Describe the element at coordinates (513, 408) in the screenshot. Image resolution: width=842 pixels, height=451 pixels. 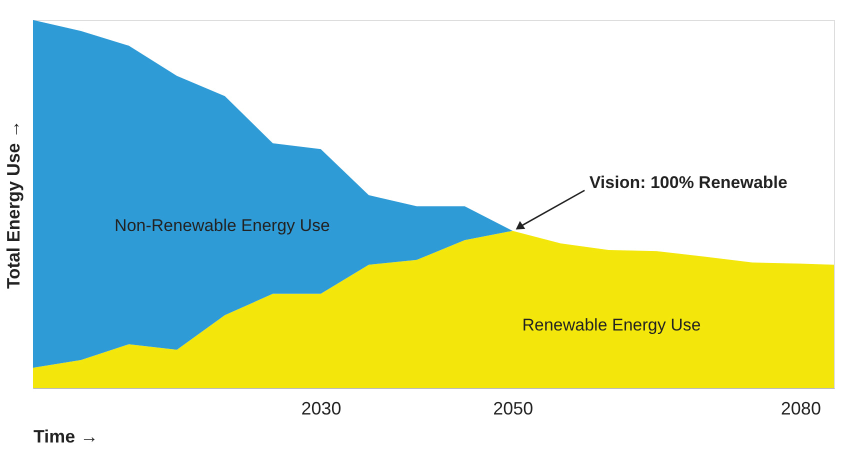
I see `x-tick-label: 2050` at that location.